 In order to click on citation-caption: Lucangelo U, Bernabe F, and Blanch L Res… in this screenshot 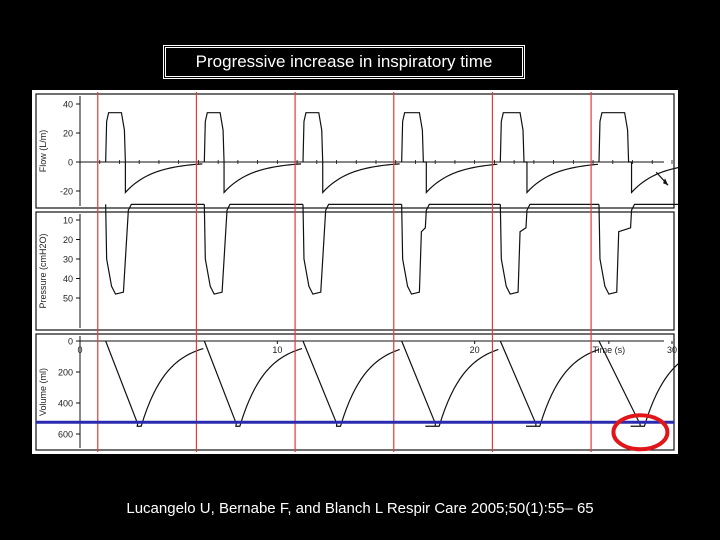, I will do `click(360, 508)`.